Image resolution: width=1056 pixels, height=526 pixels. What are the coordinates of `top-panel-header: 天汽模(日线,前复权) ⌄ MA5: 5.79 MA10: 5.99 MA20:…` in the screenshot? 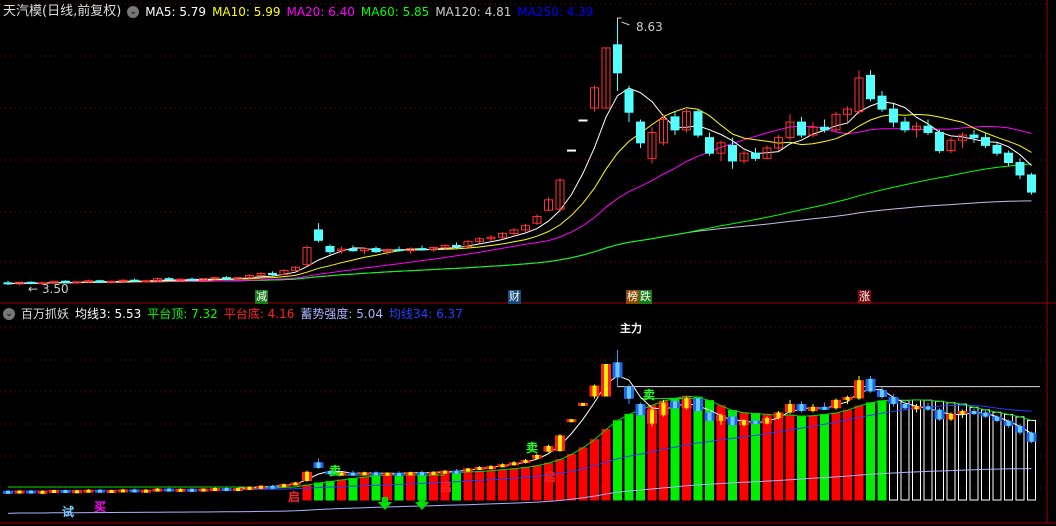 It's located at (298, 12).